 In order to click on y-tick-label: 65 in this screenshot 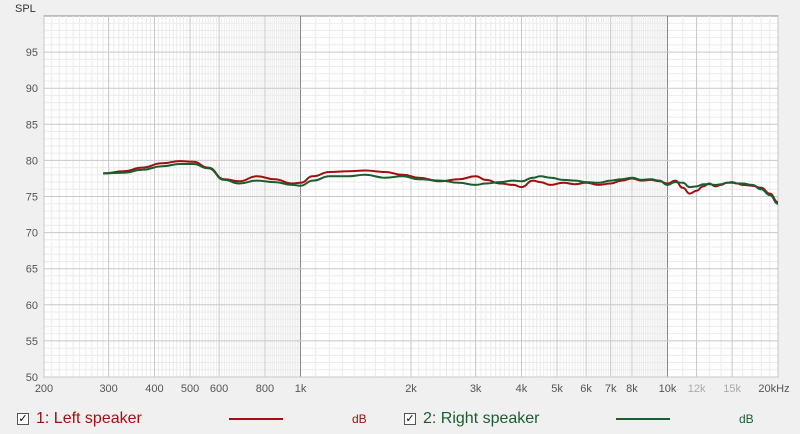, I will do `click(32, 270)`.